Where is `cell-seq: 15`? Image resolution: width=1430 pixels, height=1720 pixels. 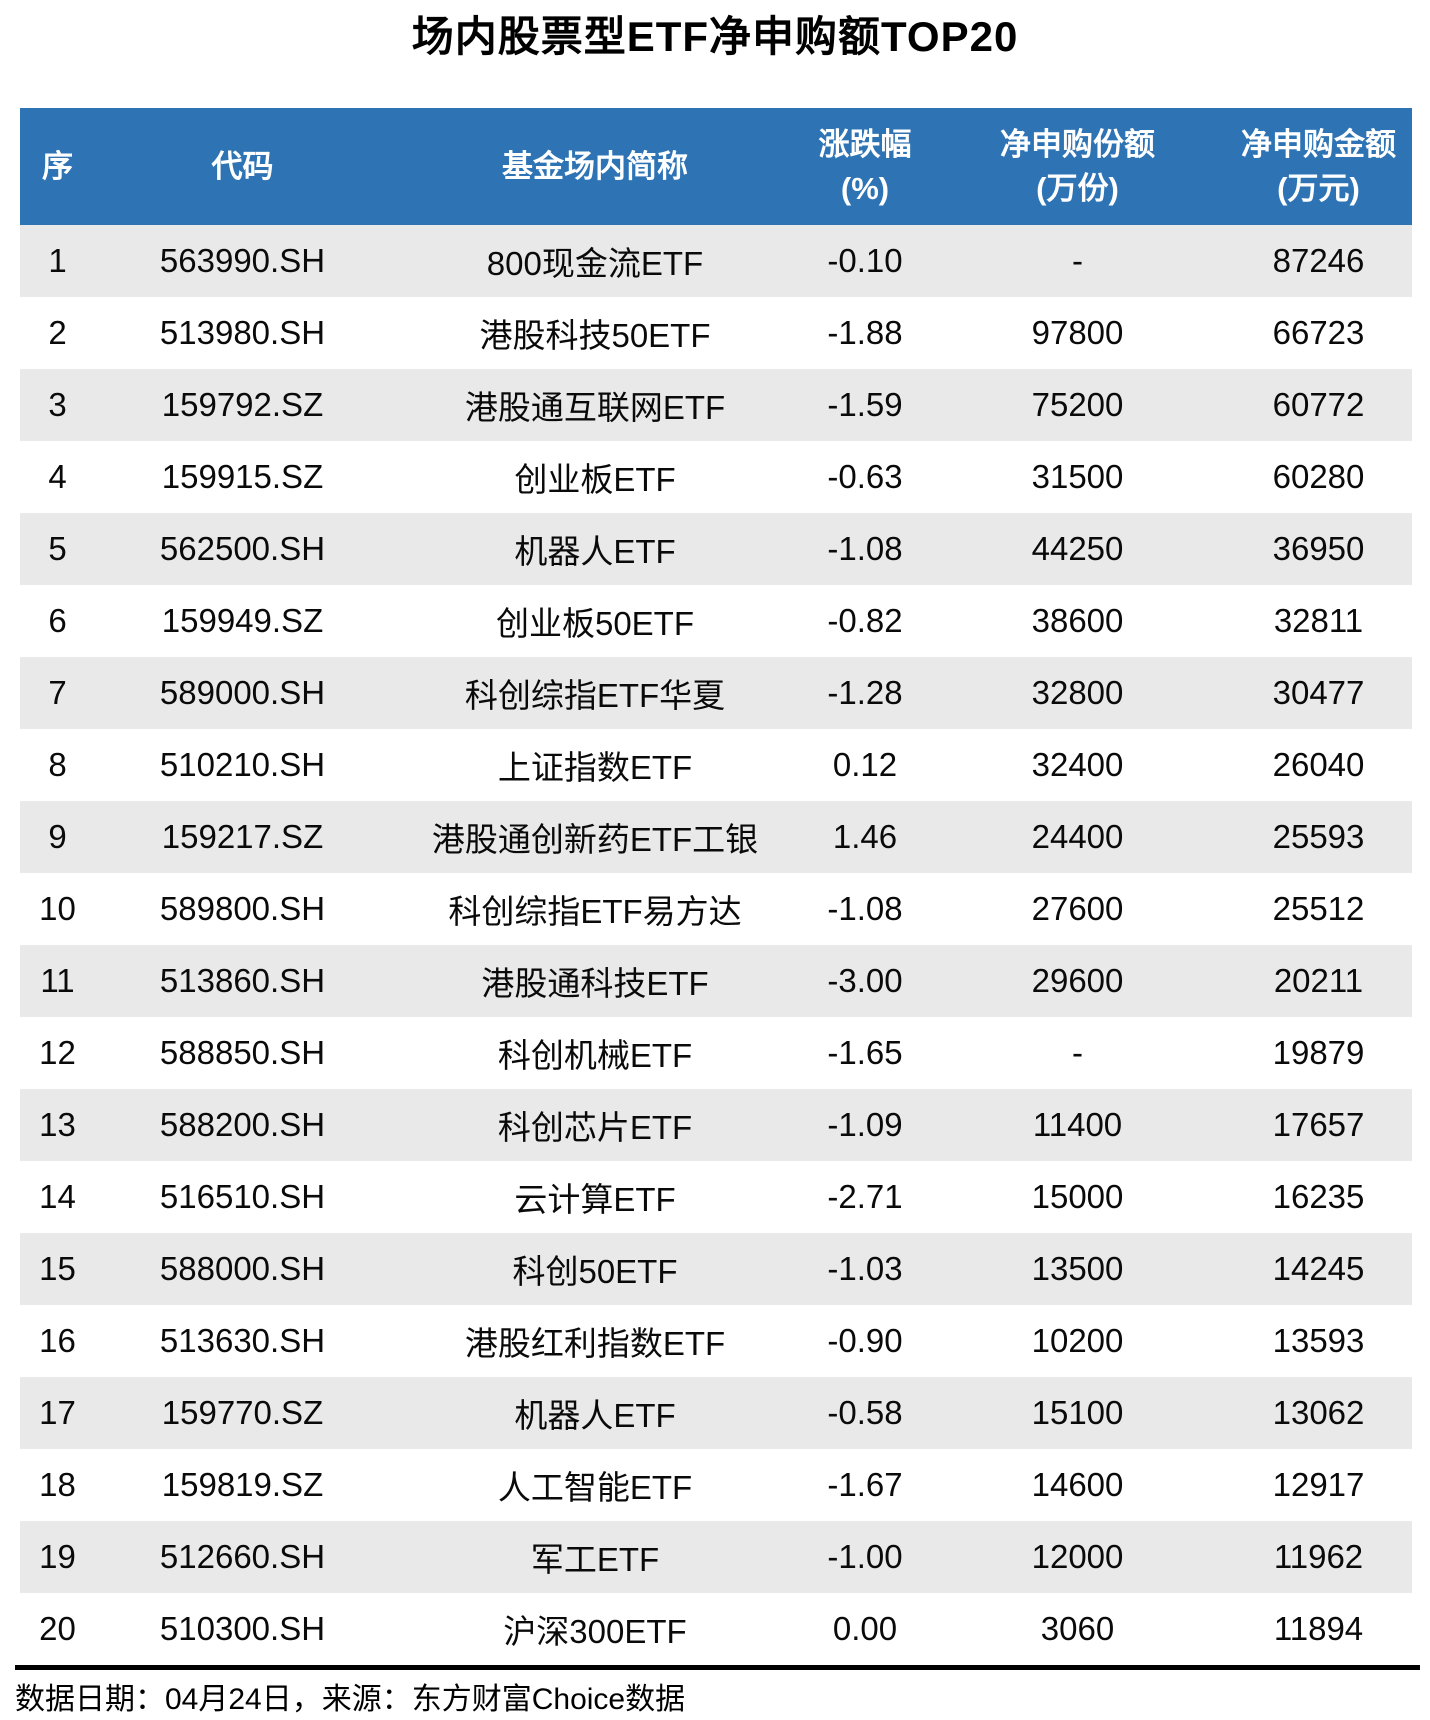 cell-seq: 15 is located at coordinates (57, 1268).